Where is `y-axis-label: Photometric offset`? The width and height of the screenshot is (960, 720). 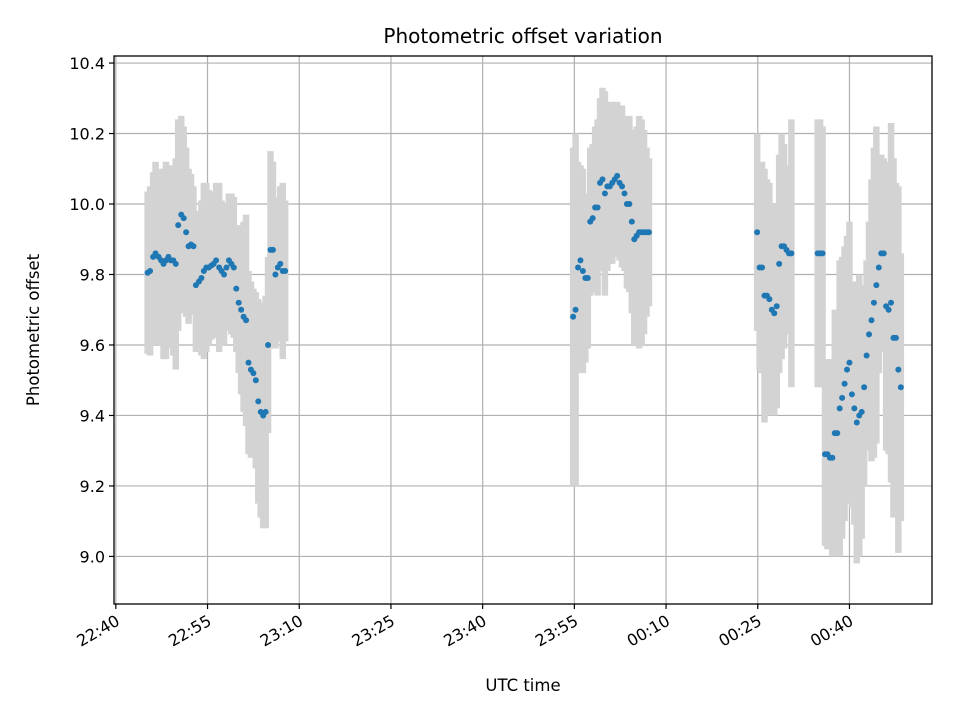 y-axis-label: Photometric offset is located at coordinates (33, 329).